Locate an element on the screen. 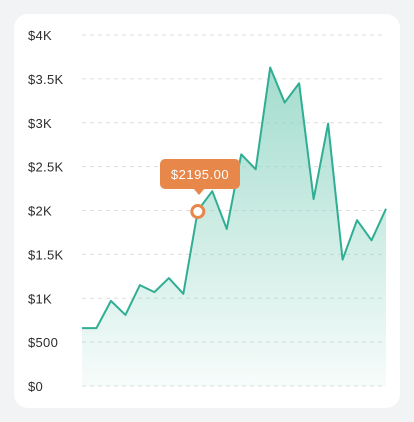  y-tick-label: $0 is located at coordinates (35, 386).